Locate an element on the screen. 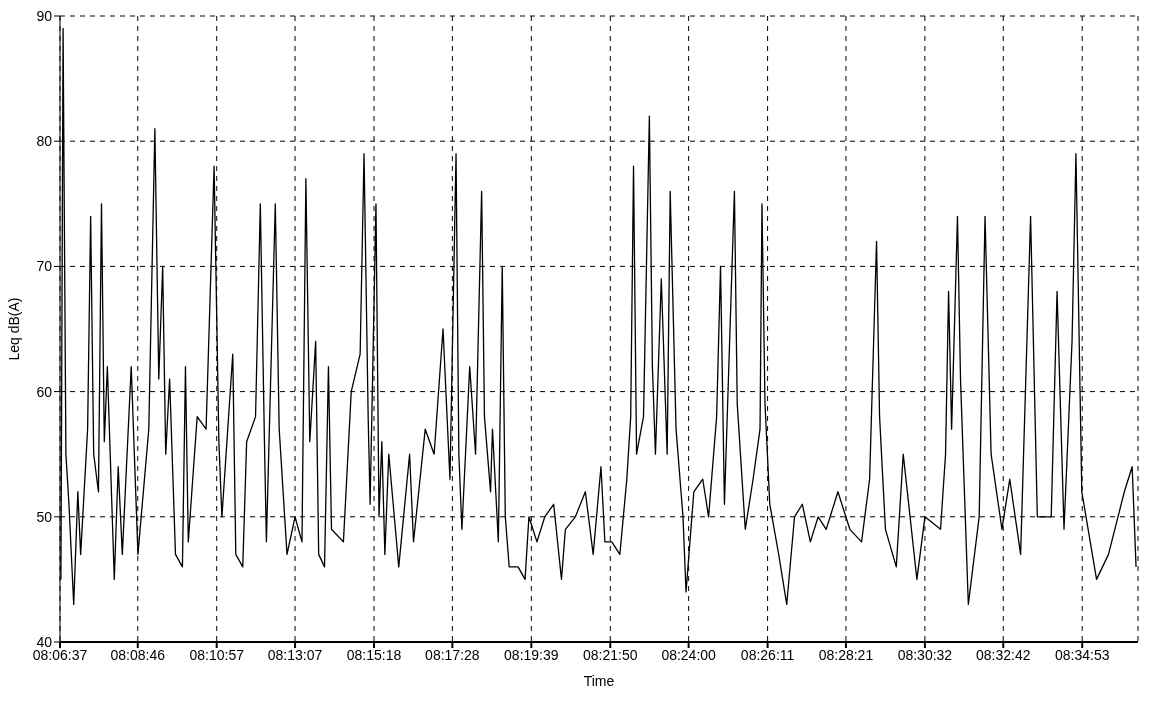 This screenshot has height=709, width=1150. x-tick-label: 08:26:11 is located at coordinates (767, 654).